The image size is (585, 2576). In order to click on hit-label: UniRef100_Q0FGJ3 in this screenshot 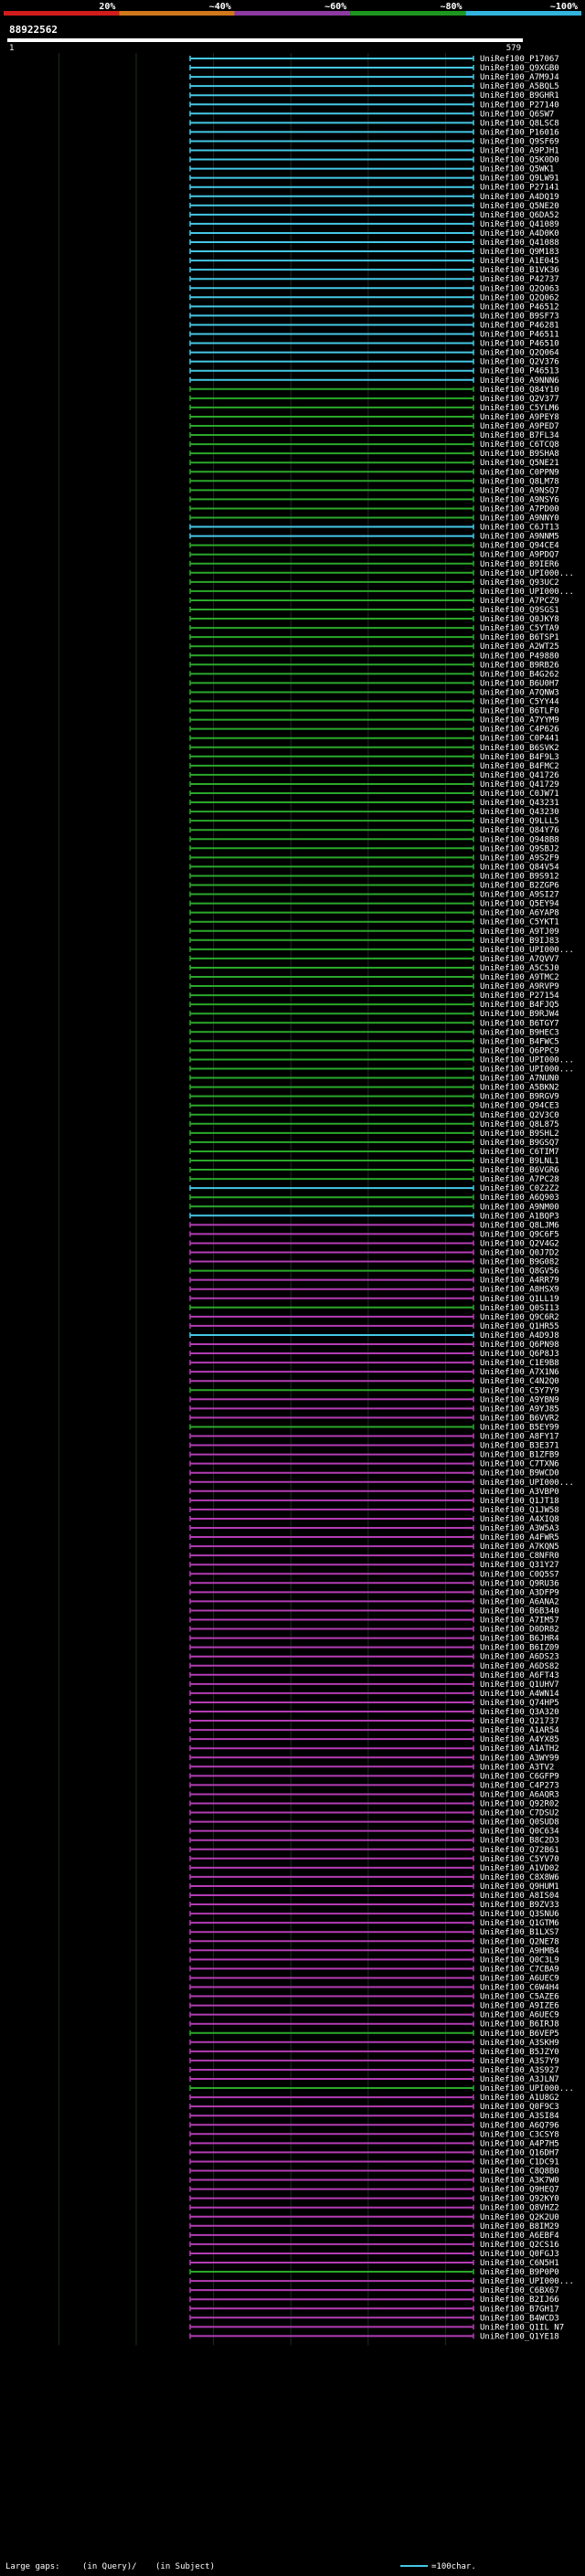, I will do `click(519, 2254)`.